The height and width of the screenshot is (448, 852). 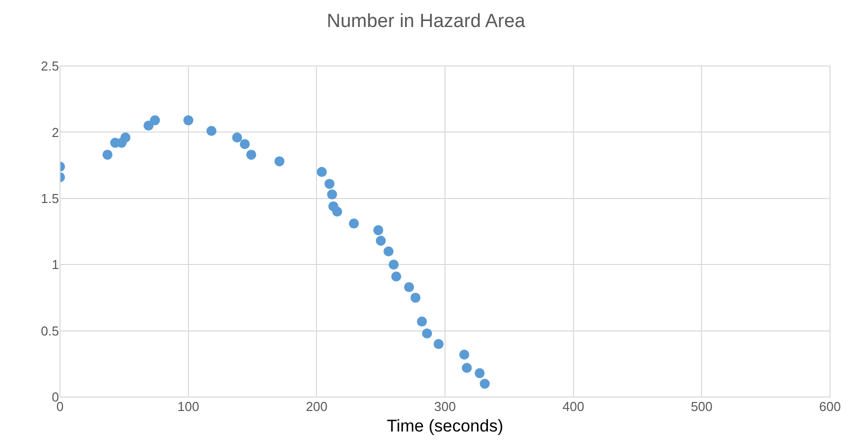 I want to click on y-tick-label: 0.5, so click(x=49, y=330).